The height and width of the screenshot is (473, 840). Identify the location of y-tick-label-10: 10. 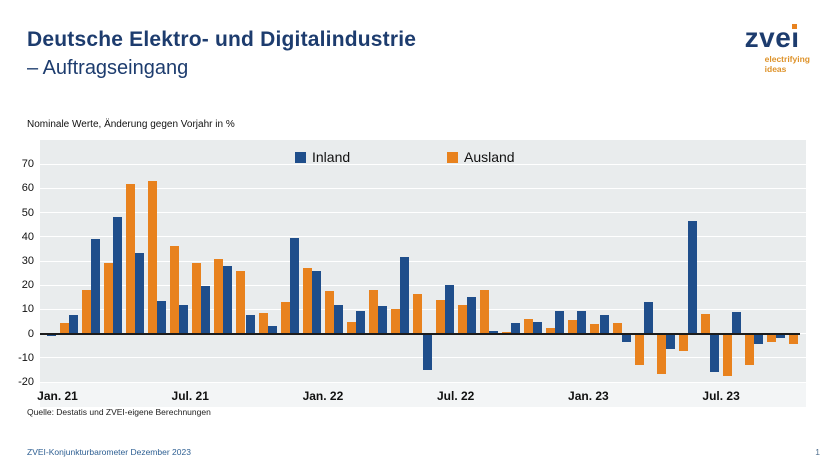
(27, 309).